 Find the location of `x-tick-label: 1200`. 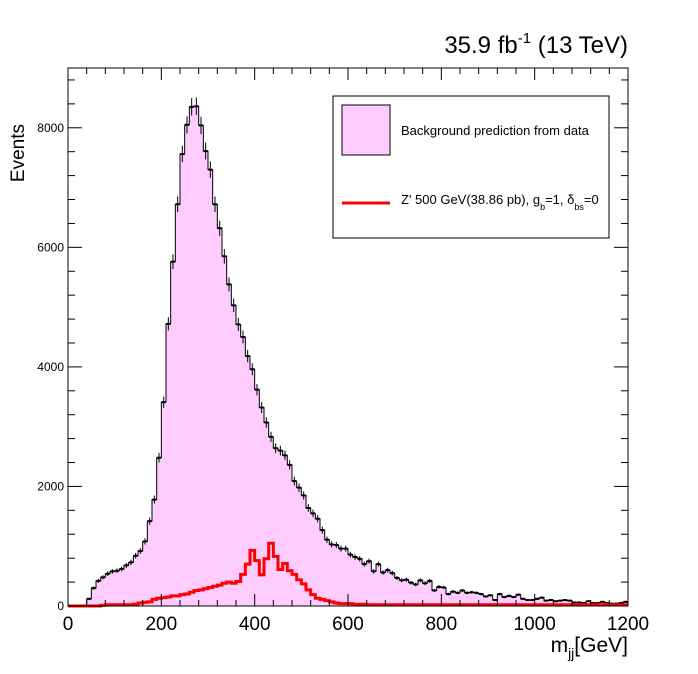

x-tick-label: 1200 is located at coordinates (628, 624).